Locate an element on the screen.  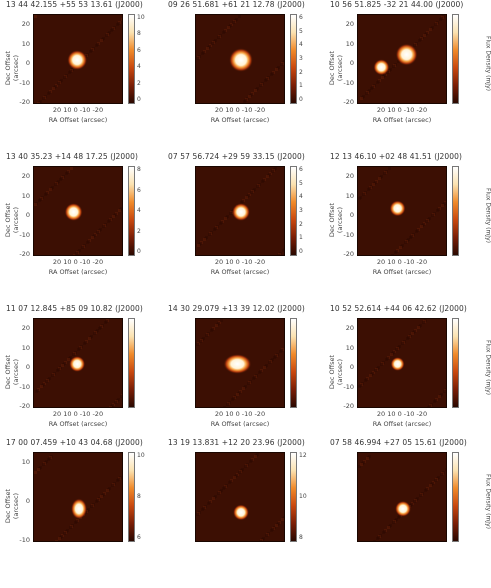
colorbar-tick-label: 3 is located at coordinates (301, 58).